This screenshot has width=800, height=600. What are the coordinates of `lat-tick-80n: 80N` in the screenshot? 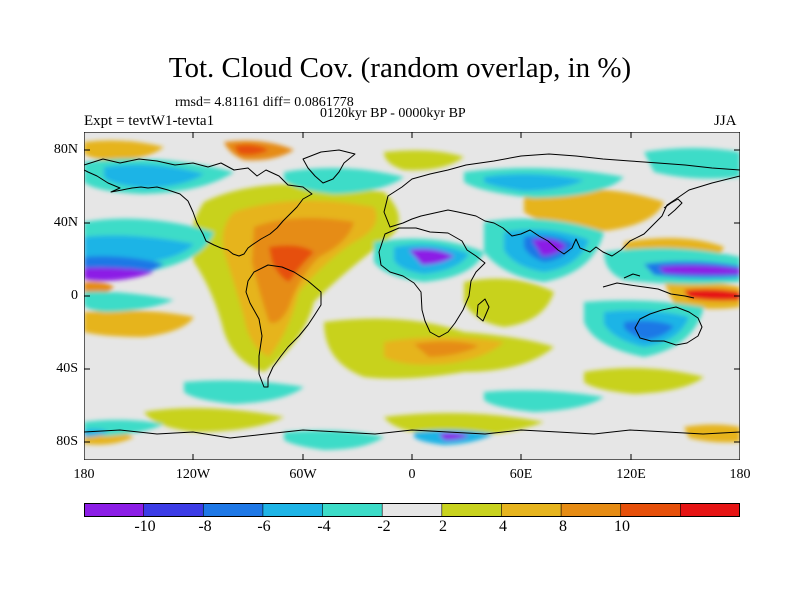 It's located at (65, 149).